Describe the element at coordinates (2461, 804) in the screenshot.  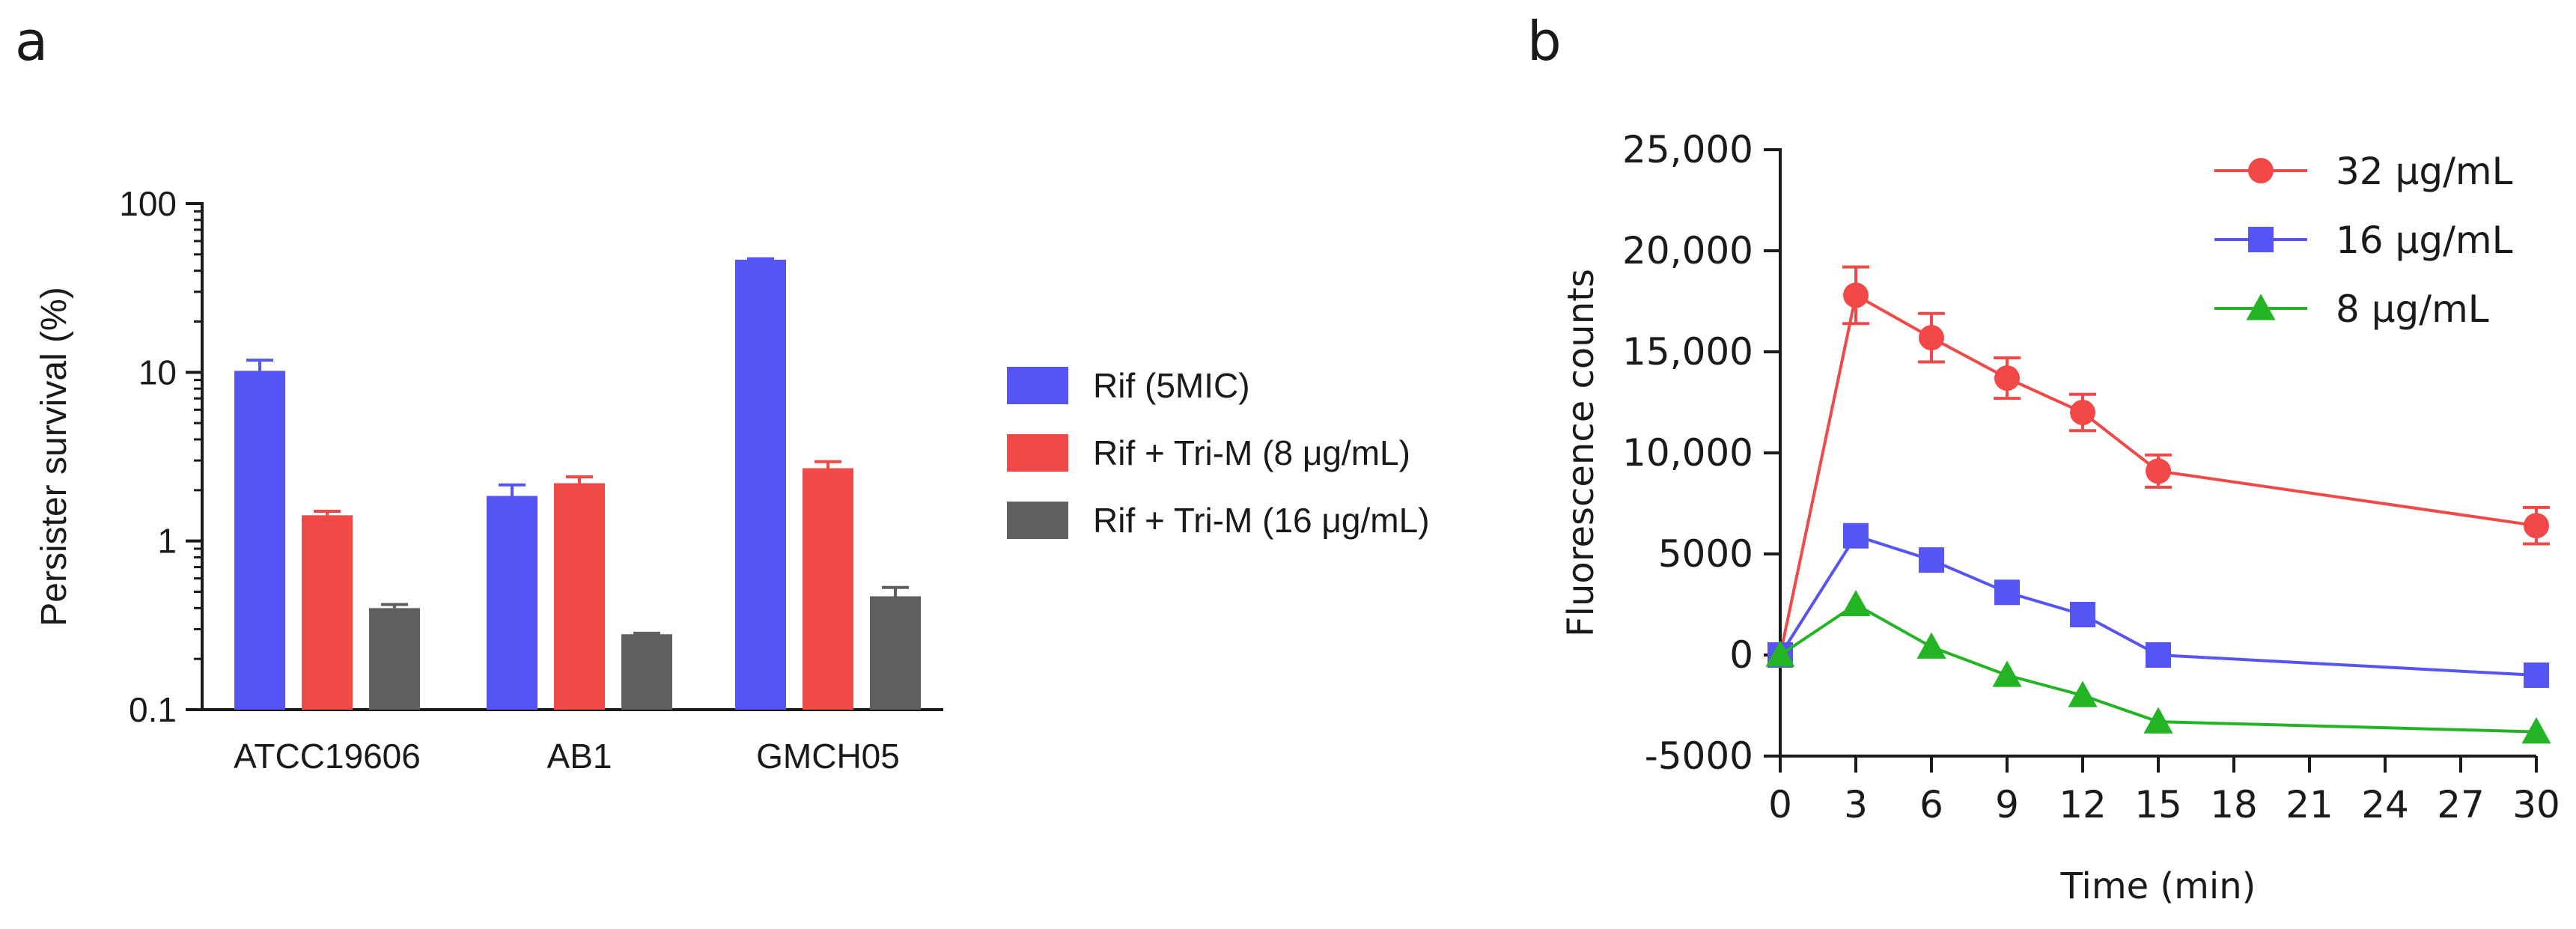
I see `panel-b-x-tick-label: 27` at that location.